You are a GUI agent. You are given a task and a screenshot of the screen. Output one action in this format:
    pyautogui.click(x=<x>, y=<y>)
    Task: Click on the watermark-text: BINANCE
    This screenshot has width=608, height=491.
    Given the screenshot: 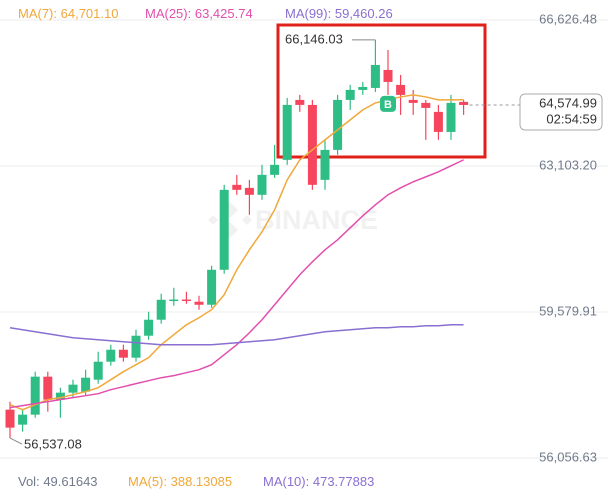 What is the action you would take?
    pyautogui.click(x=316, y=220)
    